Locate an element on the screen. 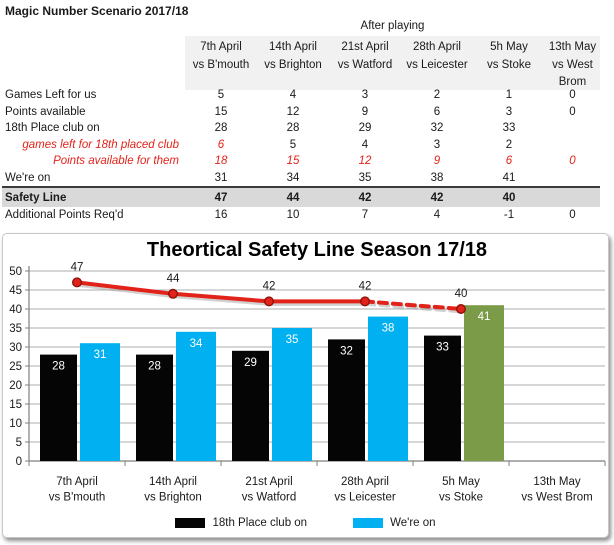  table-cell: 41 is located at coordinates (509, 177).